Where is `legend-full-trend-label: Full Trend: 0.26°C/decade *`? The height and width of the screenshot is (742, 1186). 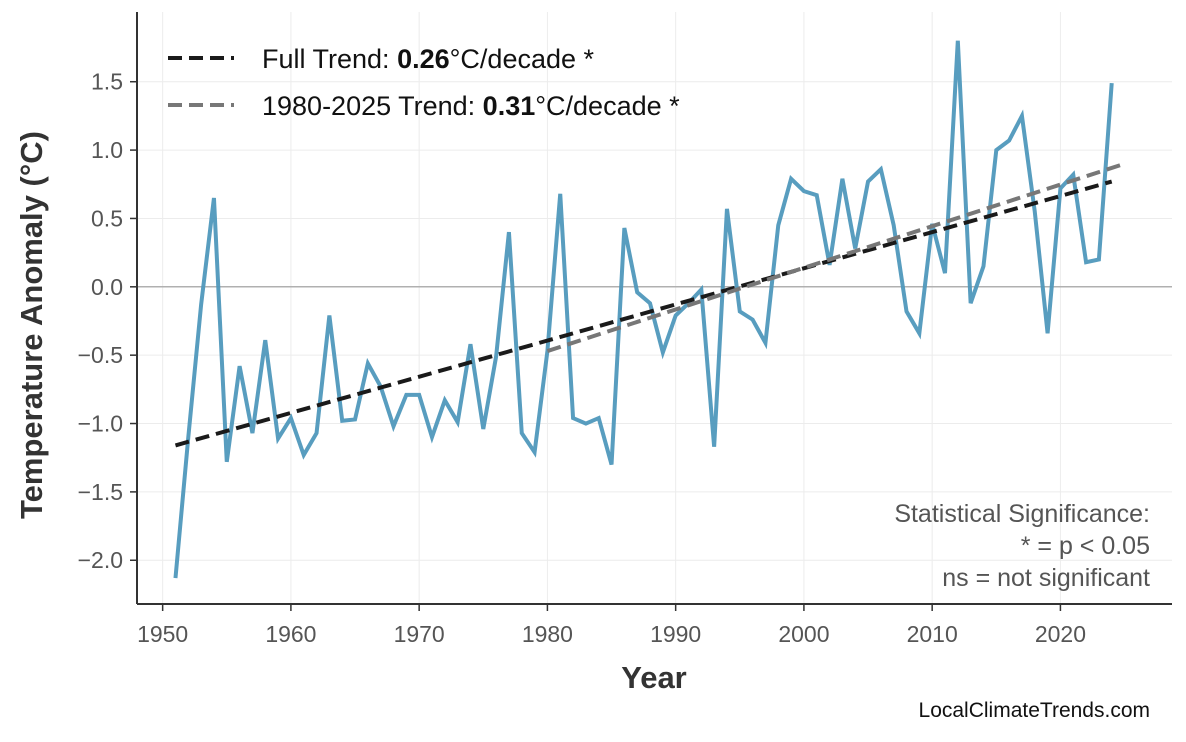
legend-full-trend-label: Full Trend: 0.26°C/decade * is located at coordinates (428, 59).